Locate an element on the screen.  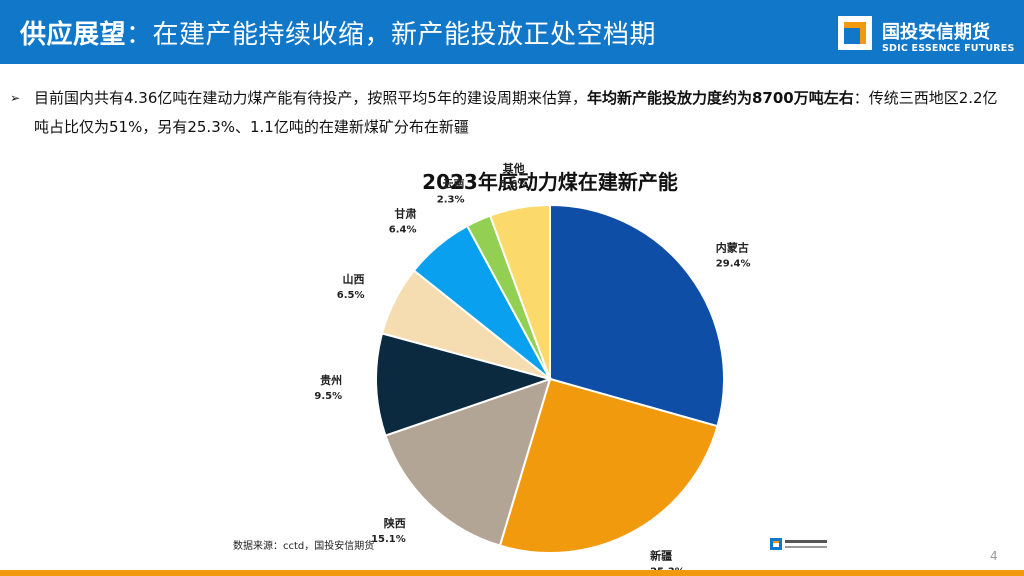
company-logo: 国投安信期货 SDIC ESSENCE FUTURES is located at coordinates (928, 38).